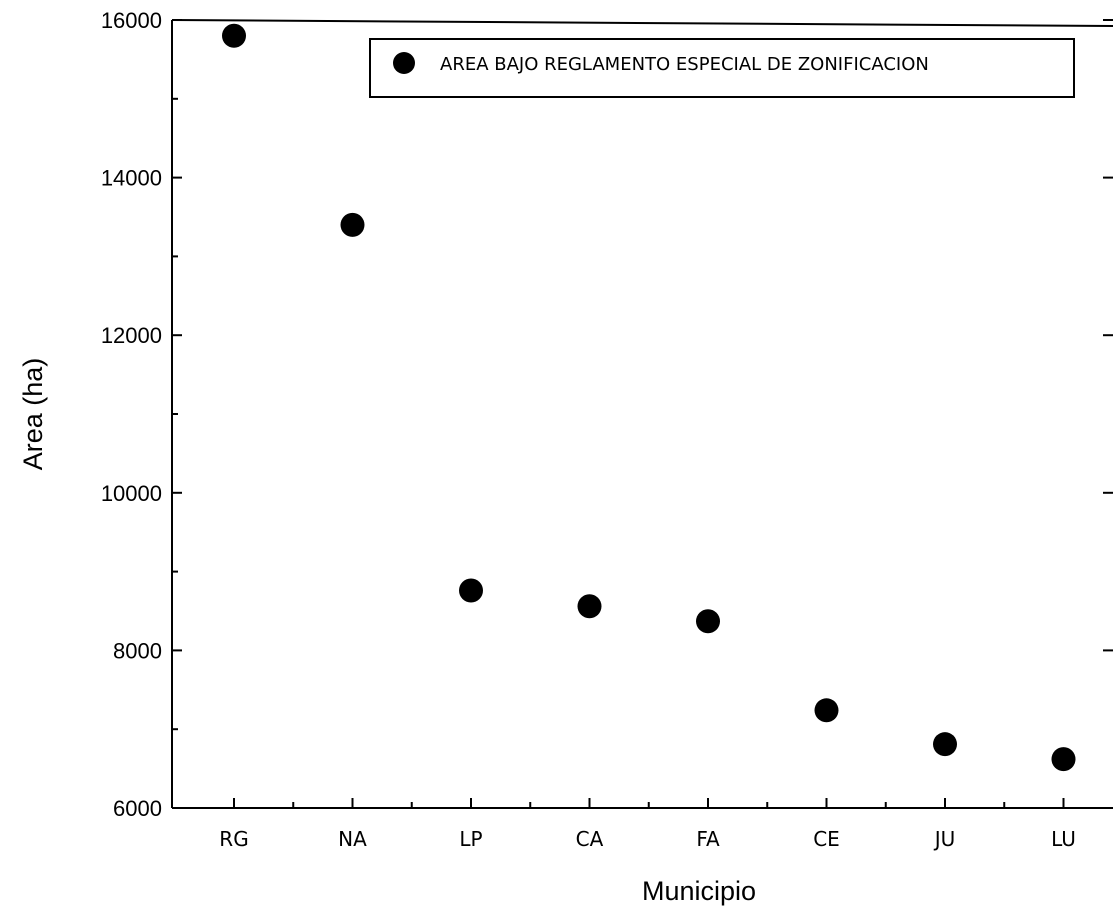 The width and height of the screenshot is (1113, 919). Describe the element at coordinates (699, 891) in the screenshot. I see `x-axis-title: Municipio` at that location.